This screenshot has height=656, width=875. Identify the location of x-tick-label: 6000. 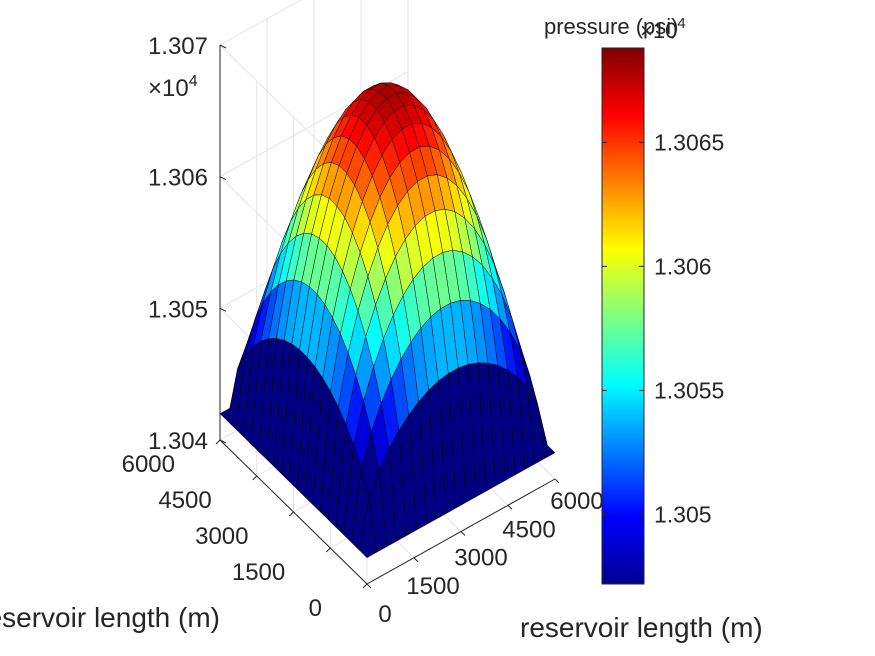
(576, 501).